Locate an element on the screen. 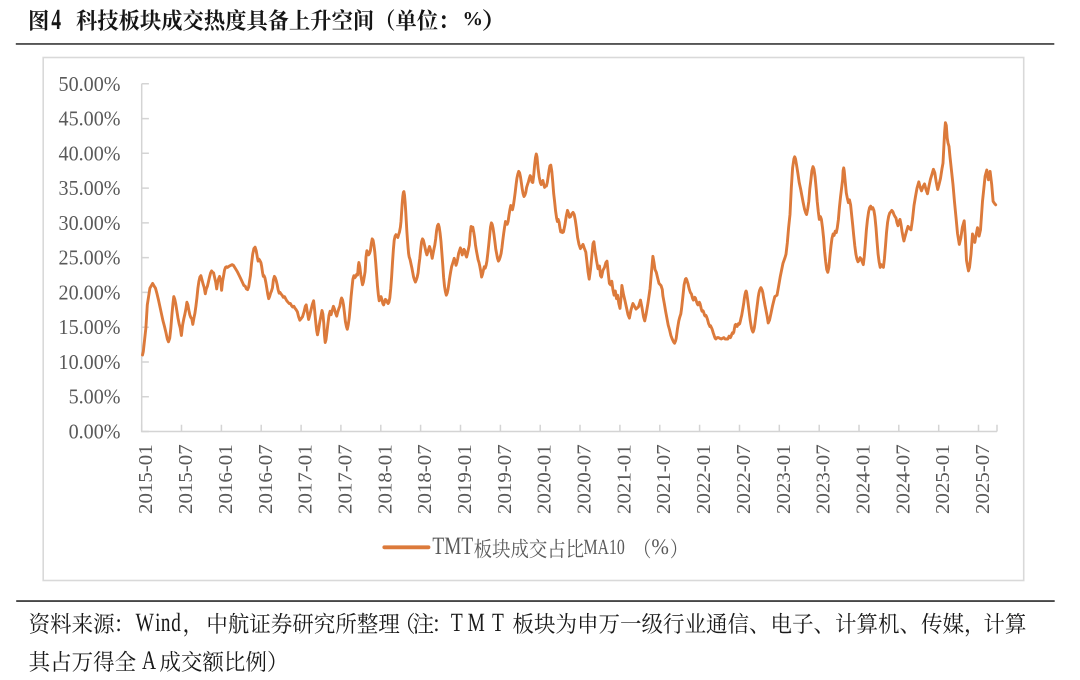 The height and width of the screenshot is (680, 1080). svg-text: 2018-01 is located at coordinates (386, 479).